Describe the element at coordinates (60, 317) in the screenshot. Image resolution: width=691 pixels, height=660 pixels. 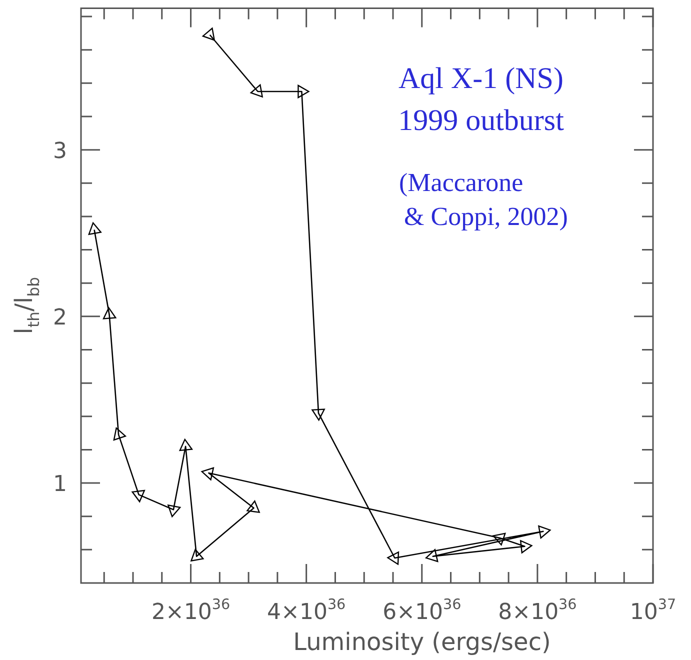
I see `y-tick-label: 2` at that location.